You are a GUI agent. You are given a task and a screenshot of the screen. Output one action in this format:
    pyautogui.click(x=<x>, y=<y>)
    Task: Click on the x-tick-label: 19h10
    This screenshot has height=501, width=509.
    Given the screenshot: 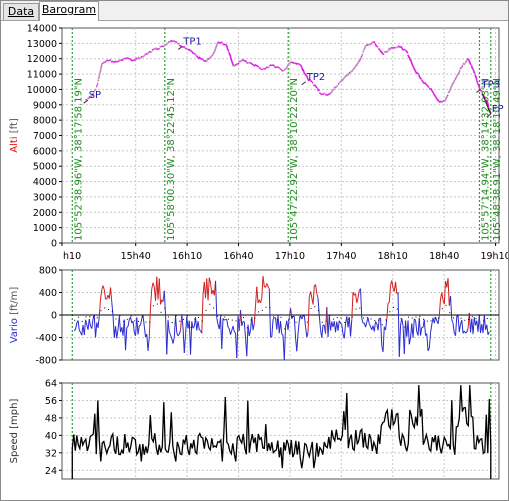 What is the action you would take?
    pyautogui.click(x=494, y=256)
    